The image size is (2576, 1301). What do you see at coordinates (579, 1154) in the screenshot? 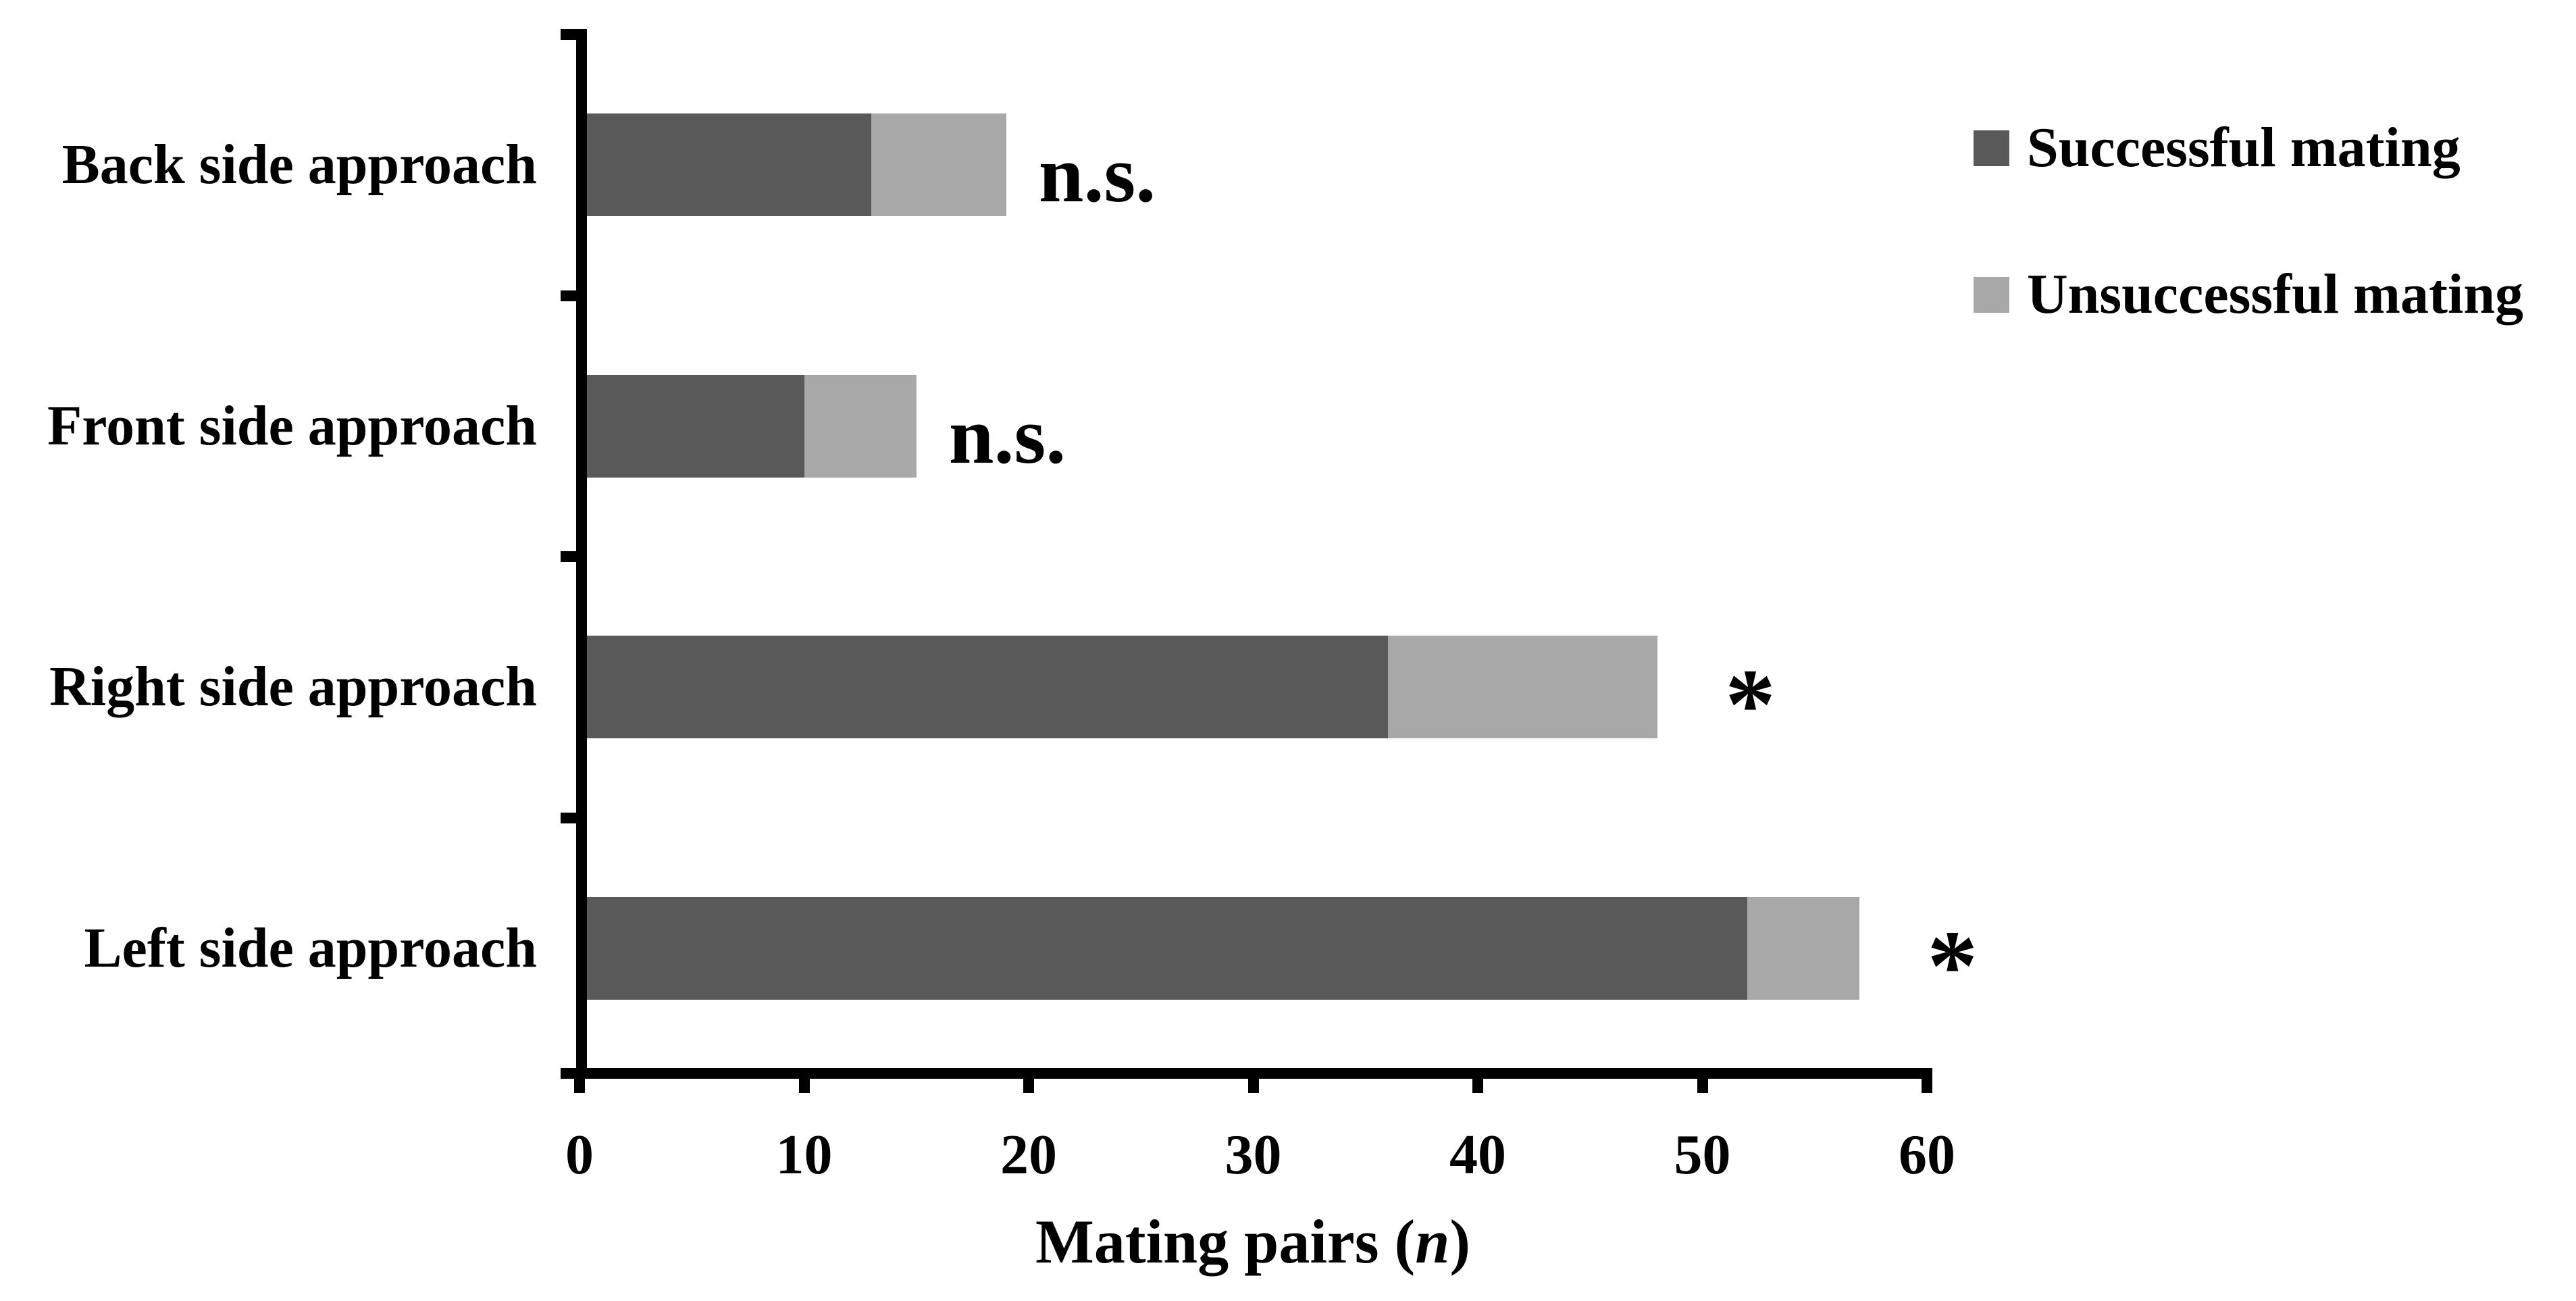
I see `x-axis-tick-label: 0` at bounding box center [579, 1154].